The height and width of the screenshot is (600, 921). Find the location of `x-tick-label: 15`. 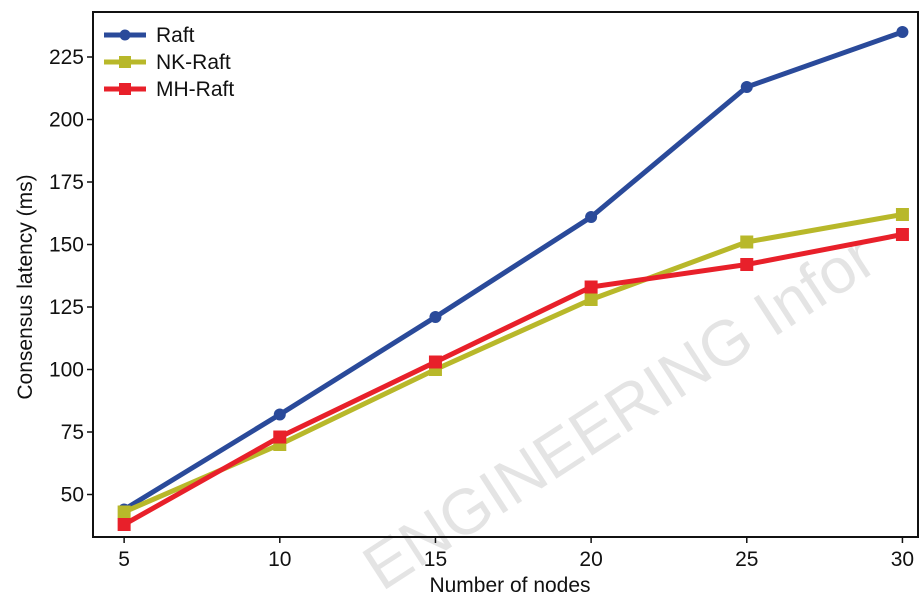

x-tick-label: 15 is located at coordinates (435, 559).